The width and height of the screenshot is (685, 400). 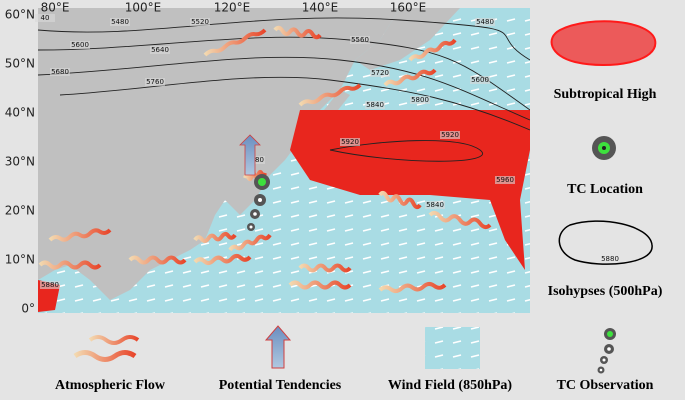 What do you see at coordinates (110, 385) in the screenshot?
I see `legend-label: Atmospheric Flow` at bounding box center [110, 385].